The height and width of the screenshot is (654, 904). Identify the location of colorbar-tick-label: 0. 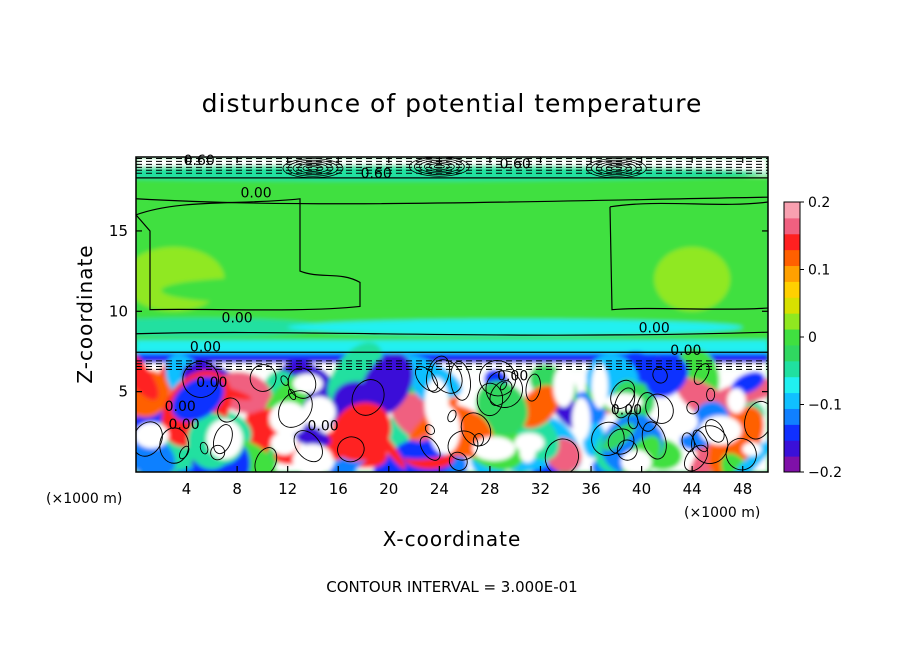
(812, 338).